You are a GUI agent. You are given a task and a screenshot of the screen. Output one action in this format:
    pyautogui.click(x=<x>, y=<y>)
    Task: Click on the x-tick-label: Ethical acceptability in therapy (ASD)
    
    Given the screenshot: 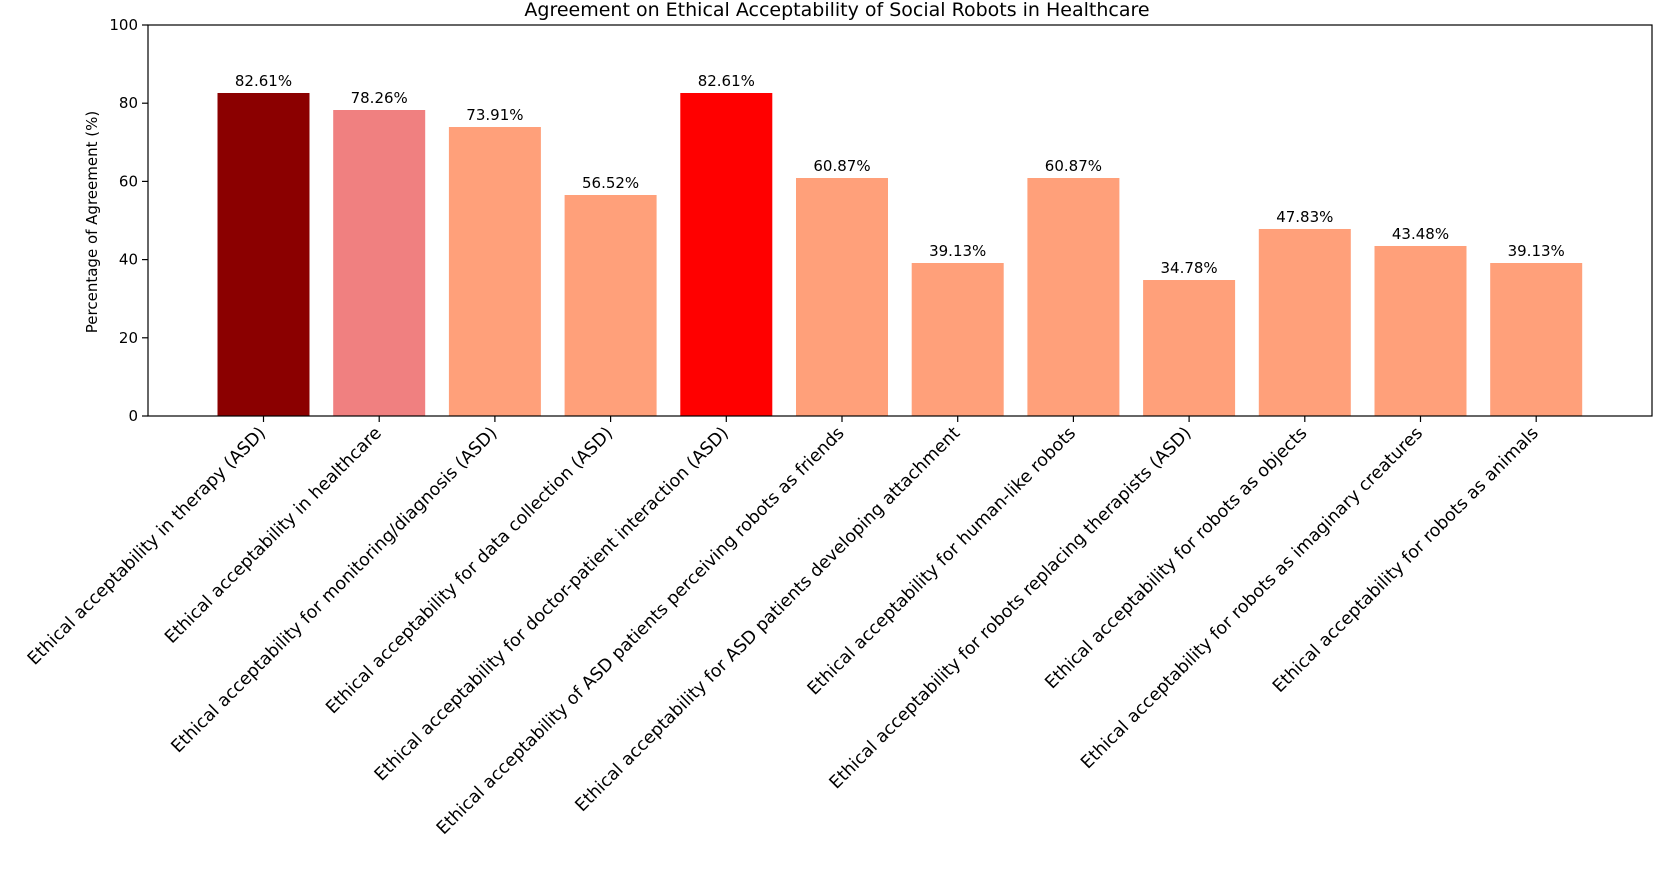 What is the action you would take?
    pyautogui.click(x=147, y=546)
    